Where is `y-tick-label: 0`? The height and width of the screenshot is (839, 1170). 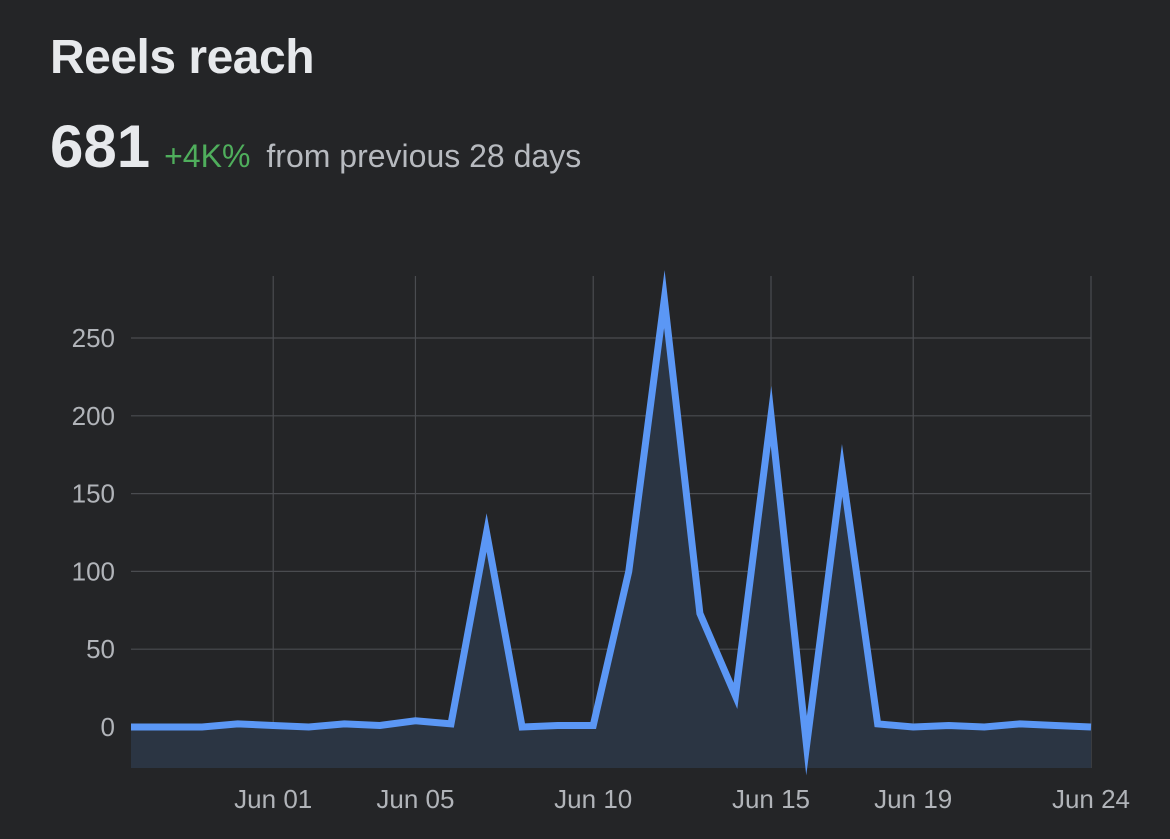 y-tick-label: 0 is located at coordinates (108, 727).